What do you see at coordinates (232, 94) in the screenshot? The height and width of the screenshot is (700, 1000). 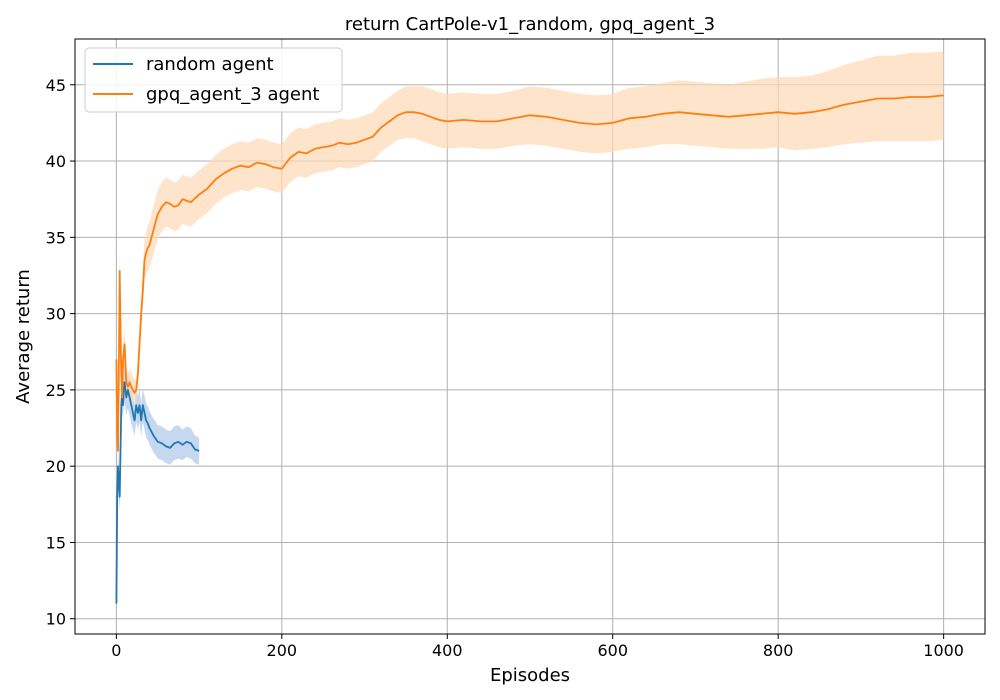 I see `legend-label: gpq_agent_3 agent` at bounding box center [232, 94].